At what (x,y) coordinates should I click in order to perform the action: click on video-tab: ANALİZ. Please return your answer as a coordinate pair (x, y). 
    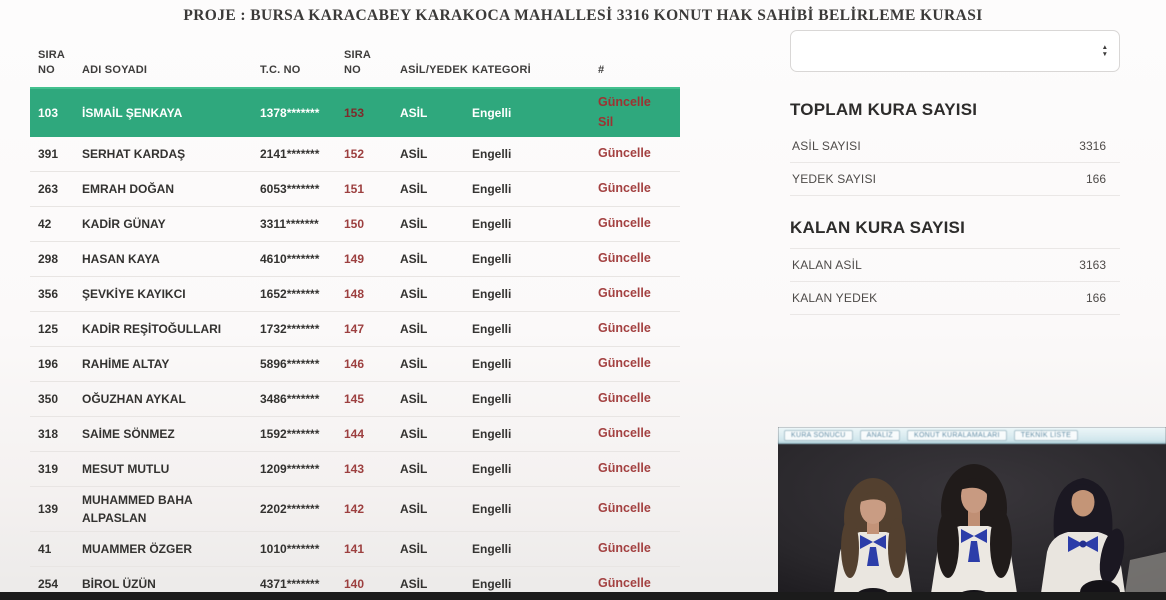
    Looking at the image, I should click on (879, 435).